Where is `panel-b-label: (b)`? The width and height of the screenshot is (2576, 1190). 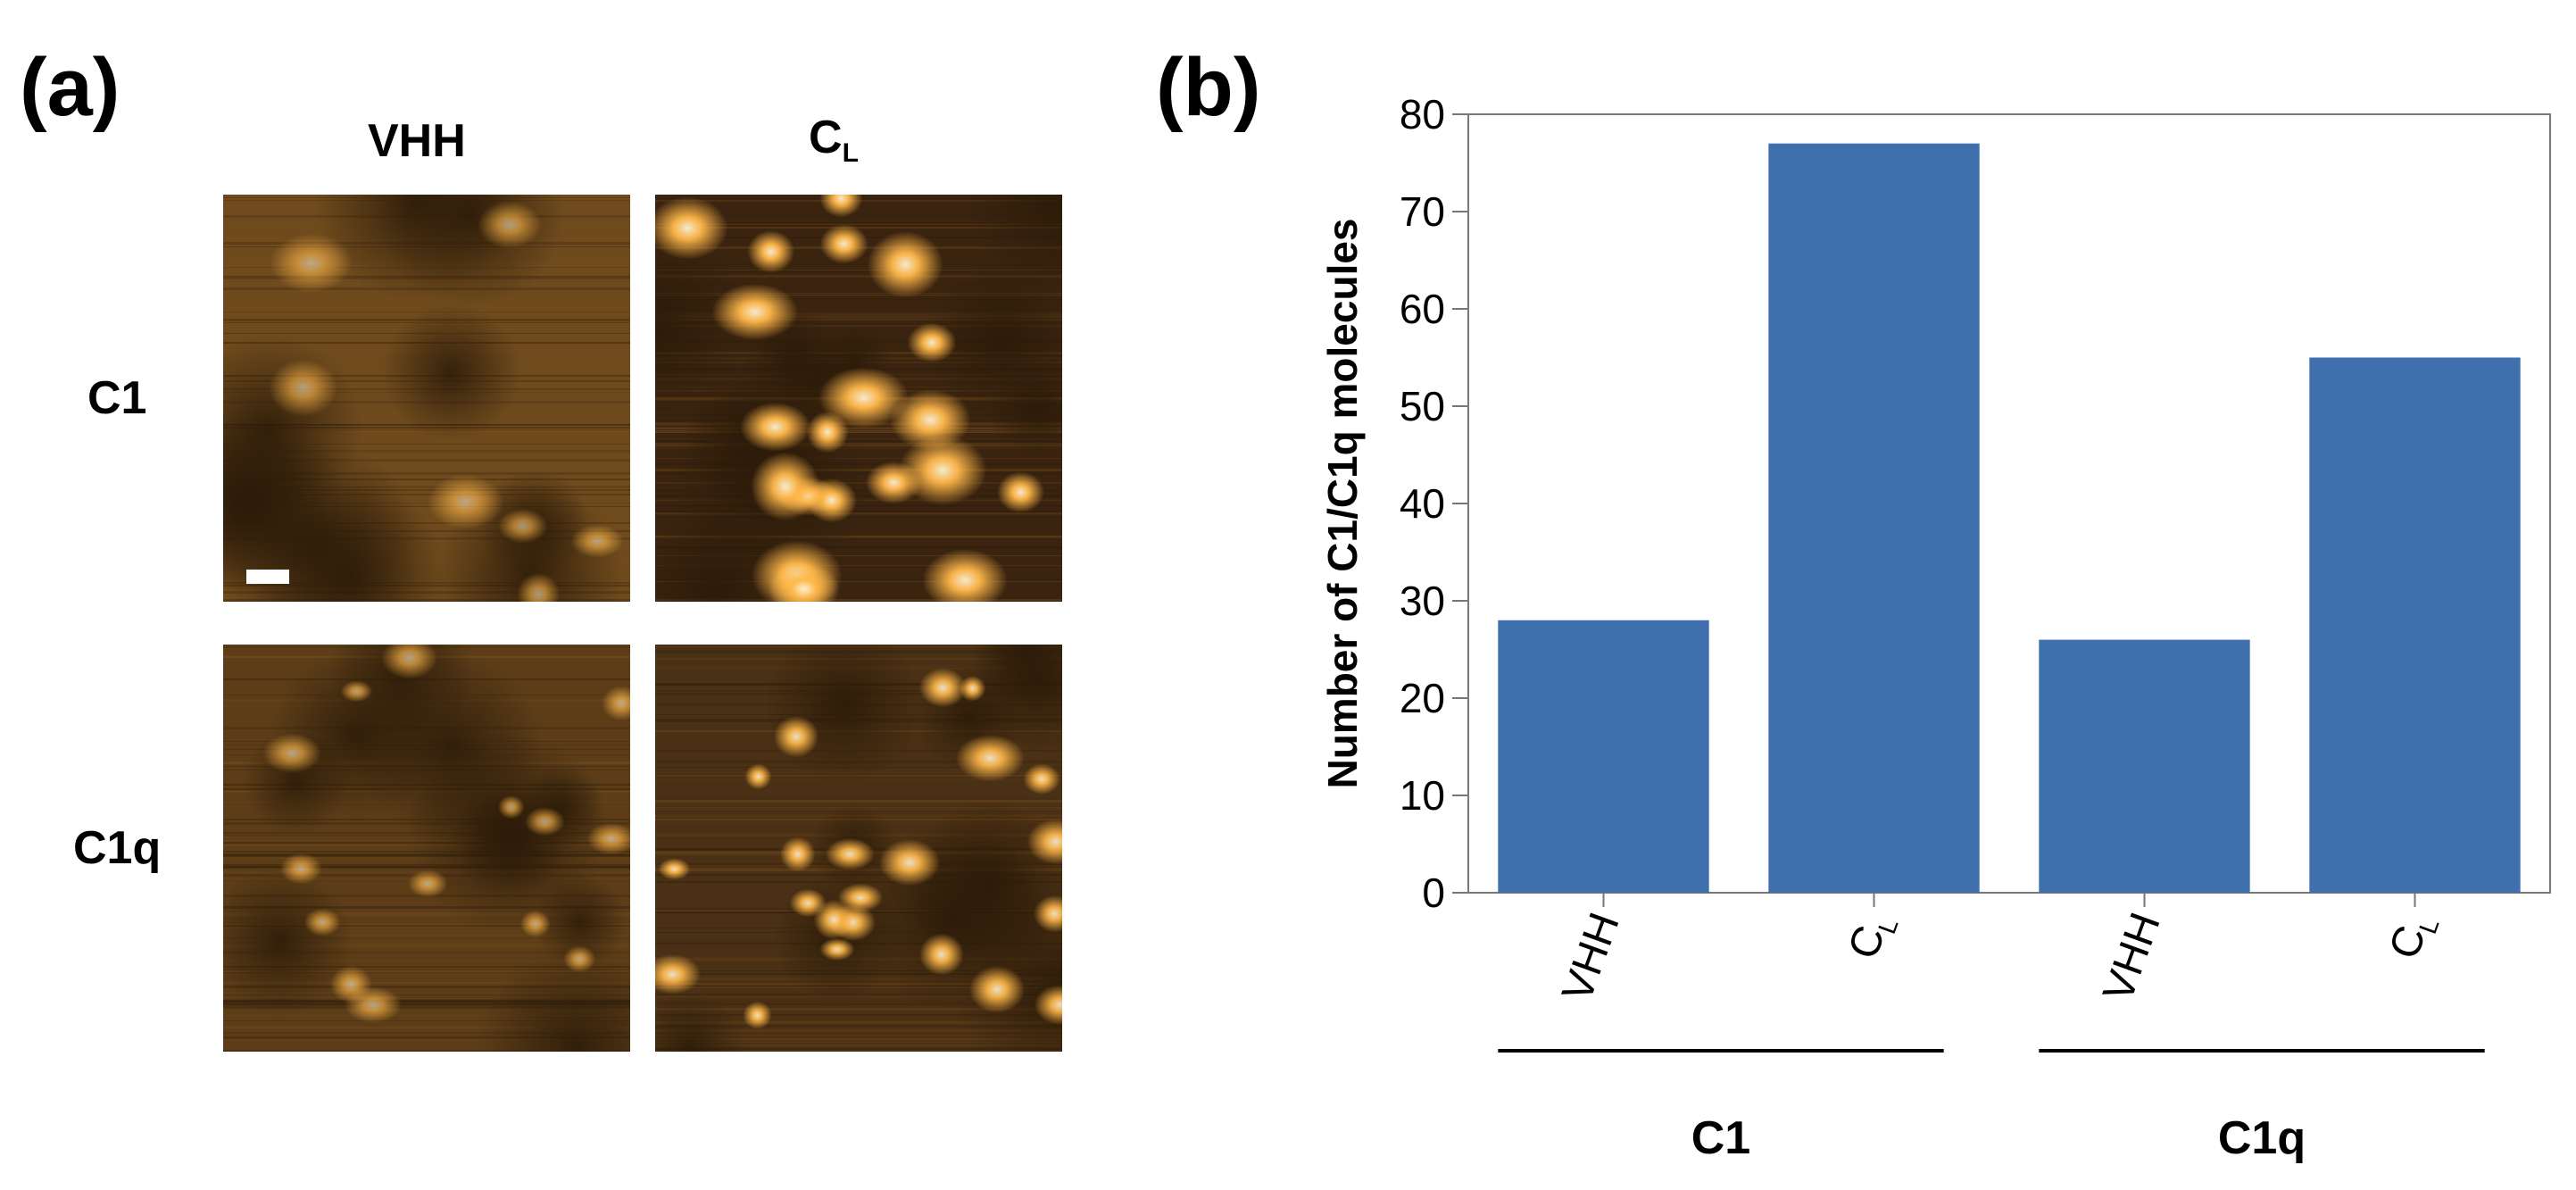
panel-b-label: (b) is located at coordinates (1208, 87).